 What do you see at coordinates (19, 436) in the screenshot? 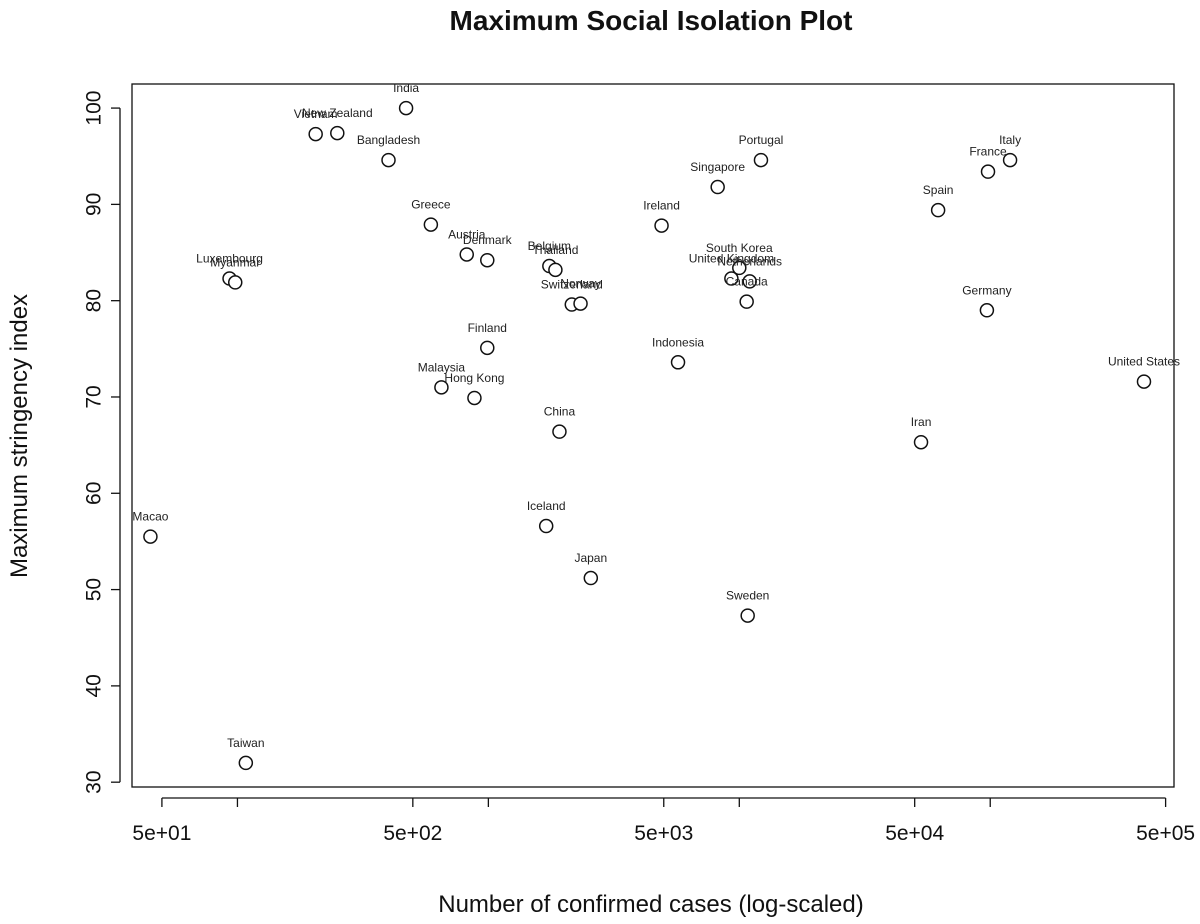
I see `y-axis-title: Maximum stringency index` at bounding box center [19, 436].